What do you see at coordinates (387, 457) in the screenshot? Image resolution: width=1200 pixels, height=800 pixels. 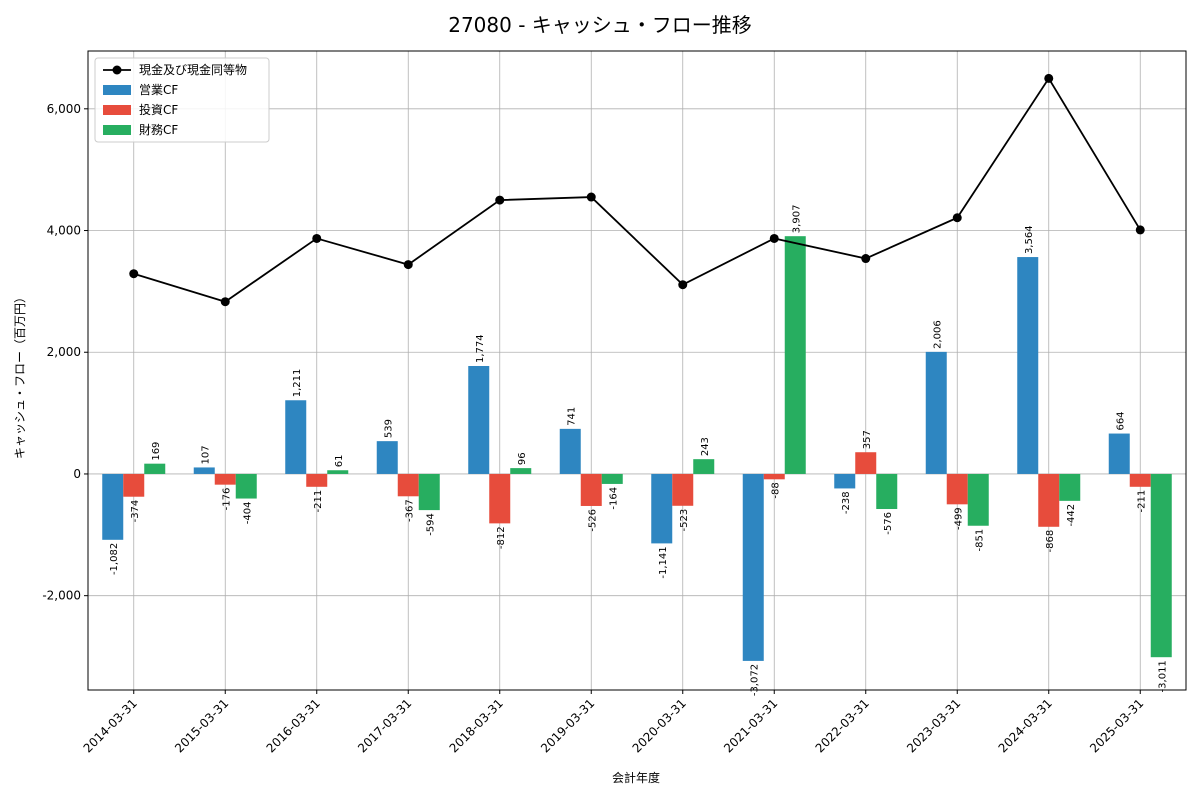 I see `bar-営業CF-2017-03-31` at bounding box center [387, 457].